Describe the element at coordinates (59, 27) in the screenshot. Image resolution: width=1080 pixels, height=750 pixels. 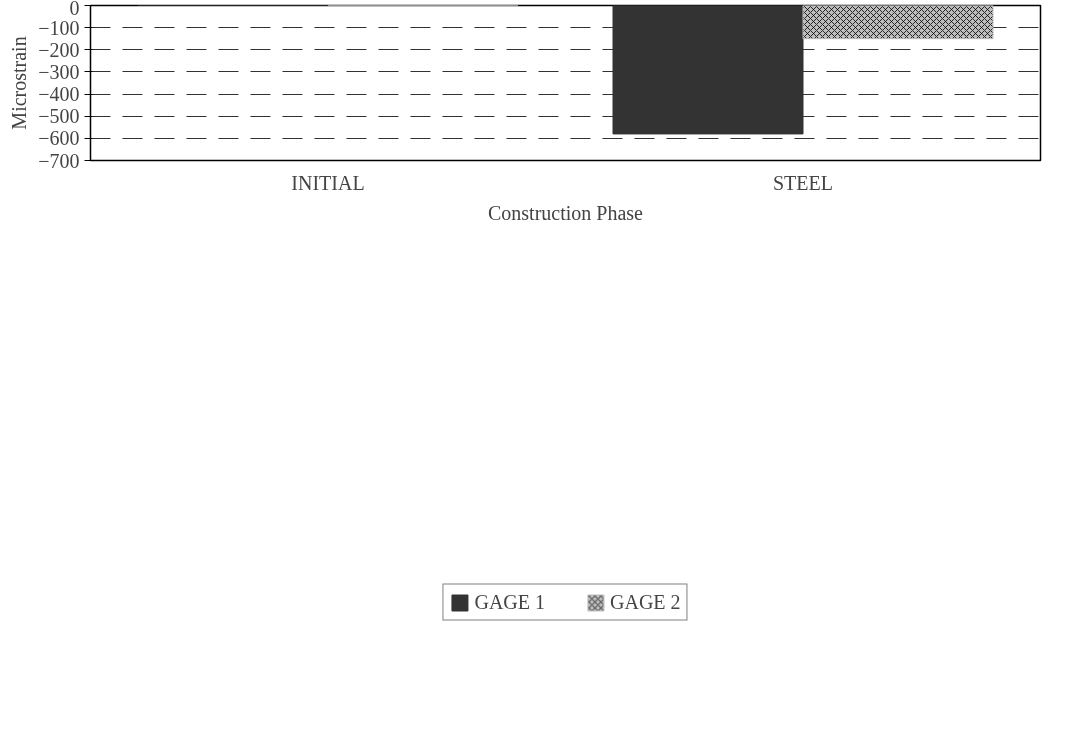
I see `y-tick-label: −100` at that location.